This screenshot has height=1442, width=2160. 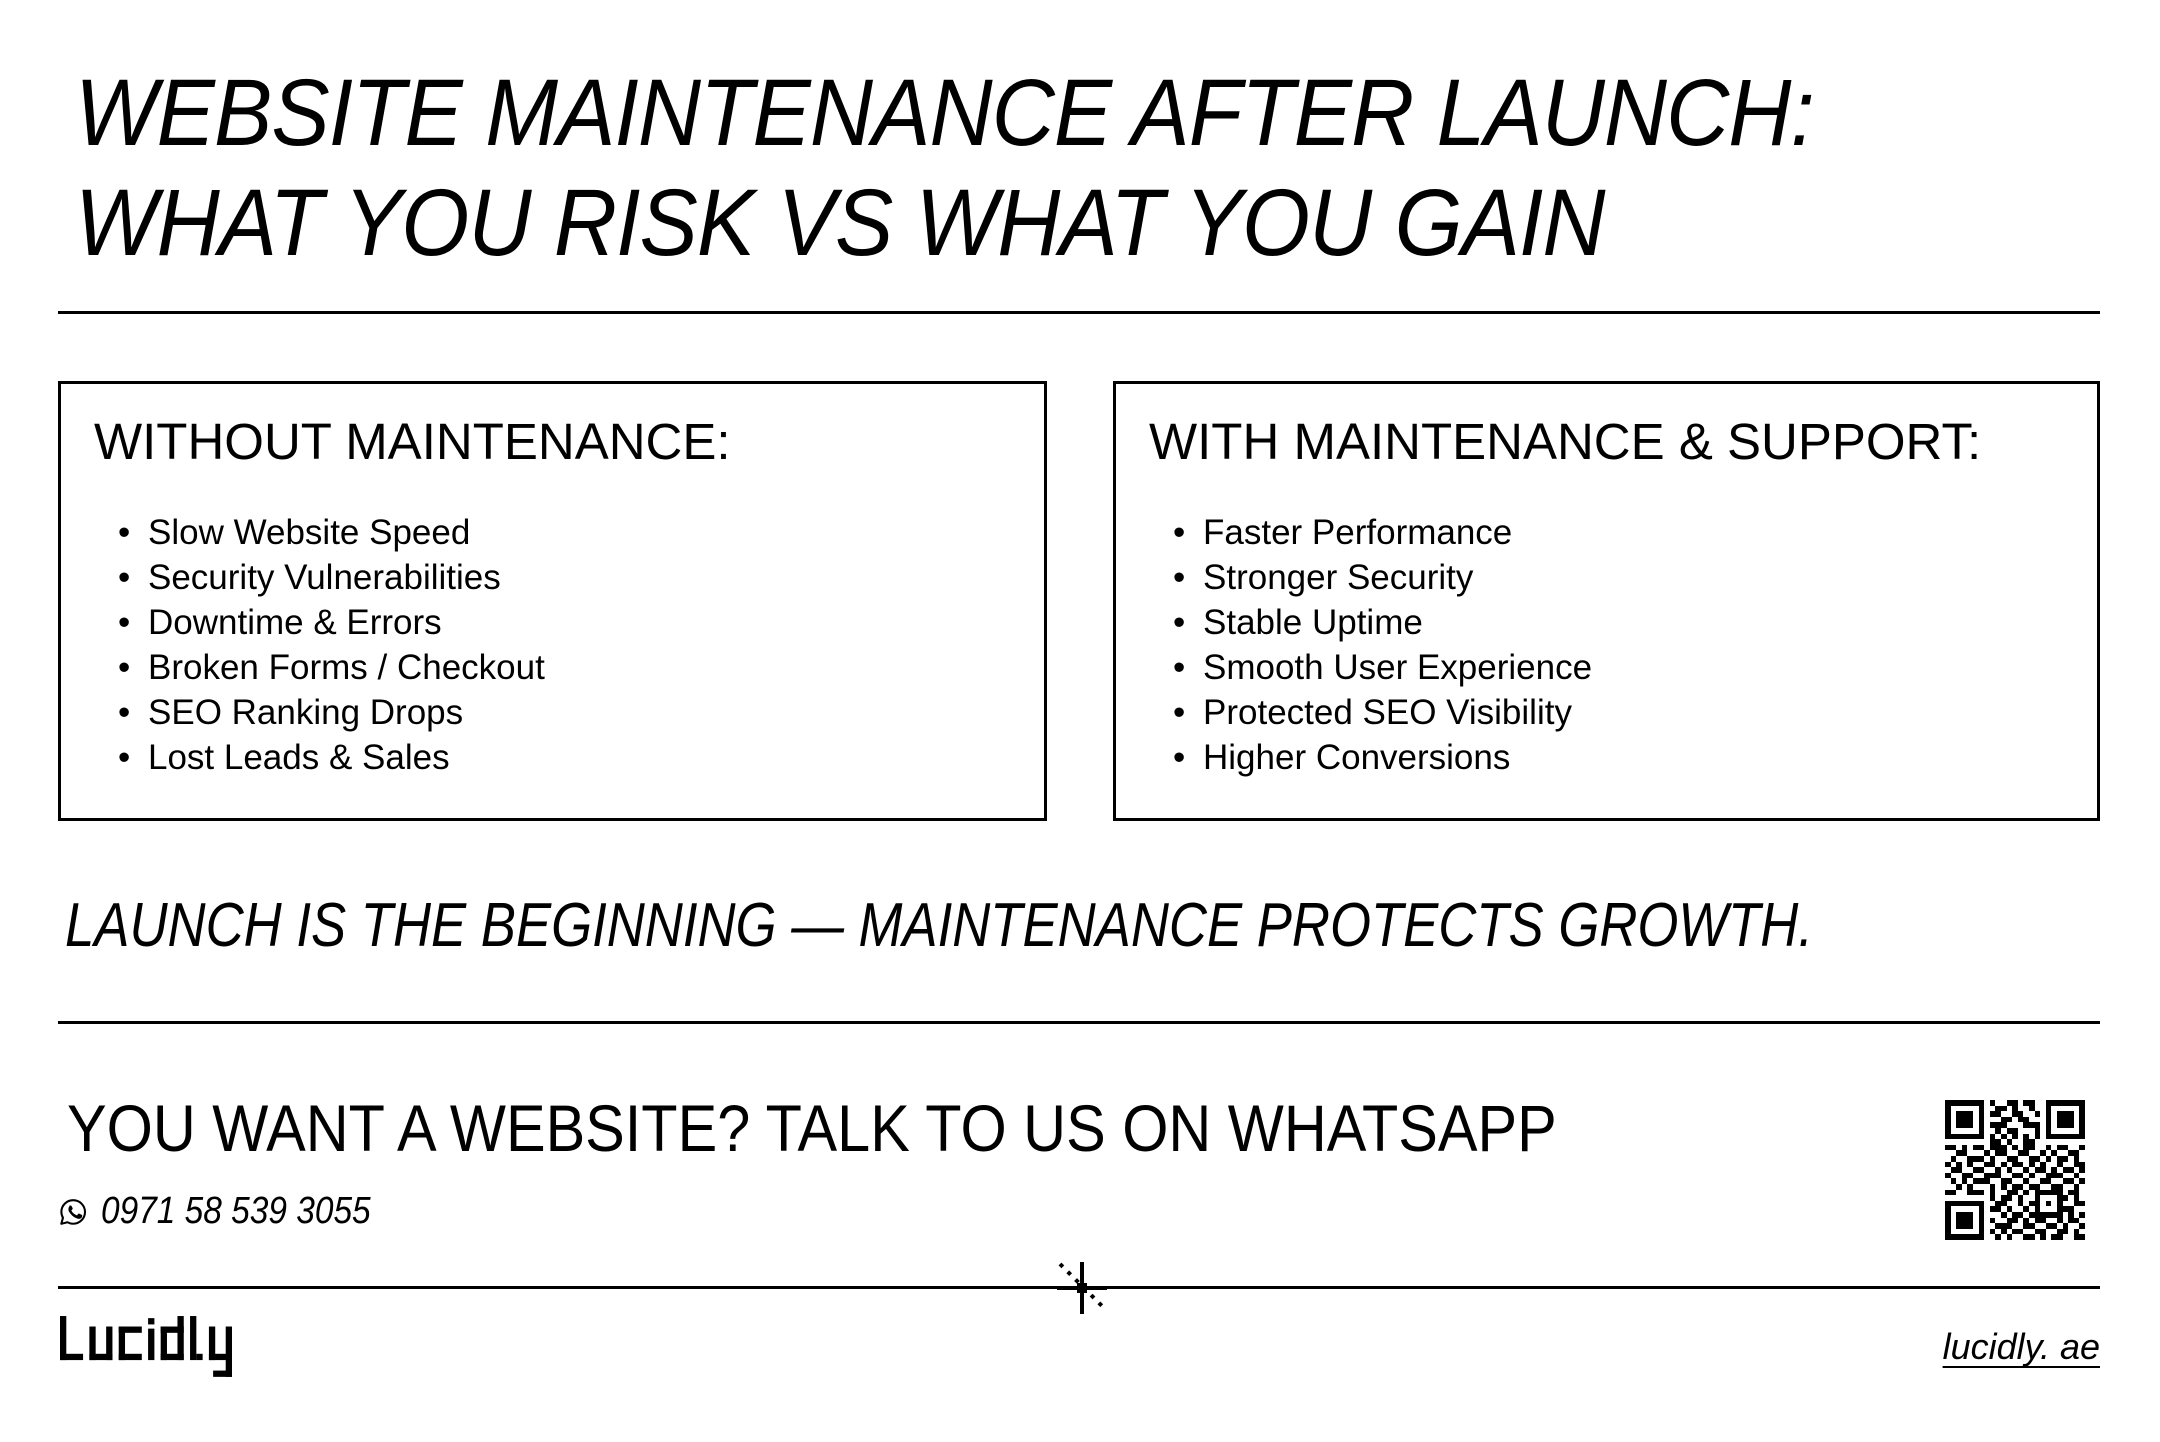 I want to click on list-item-label: Security Vulnerabilities, so click(x=324, y=577).